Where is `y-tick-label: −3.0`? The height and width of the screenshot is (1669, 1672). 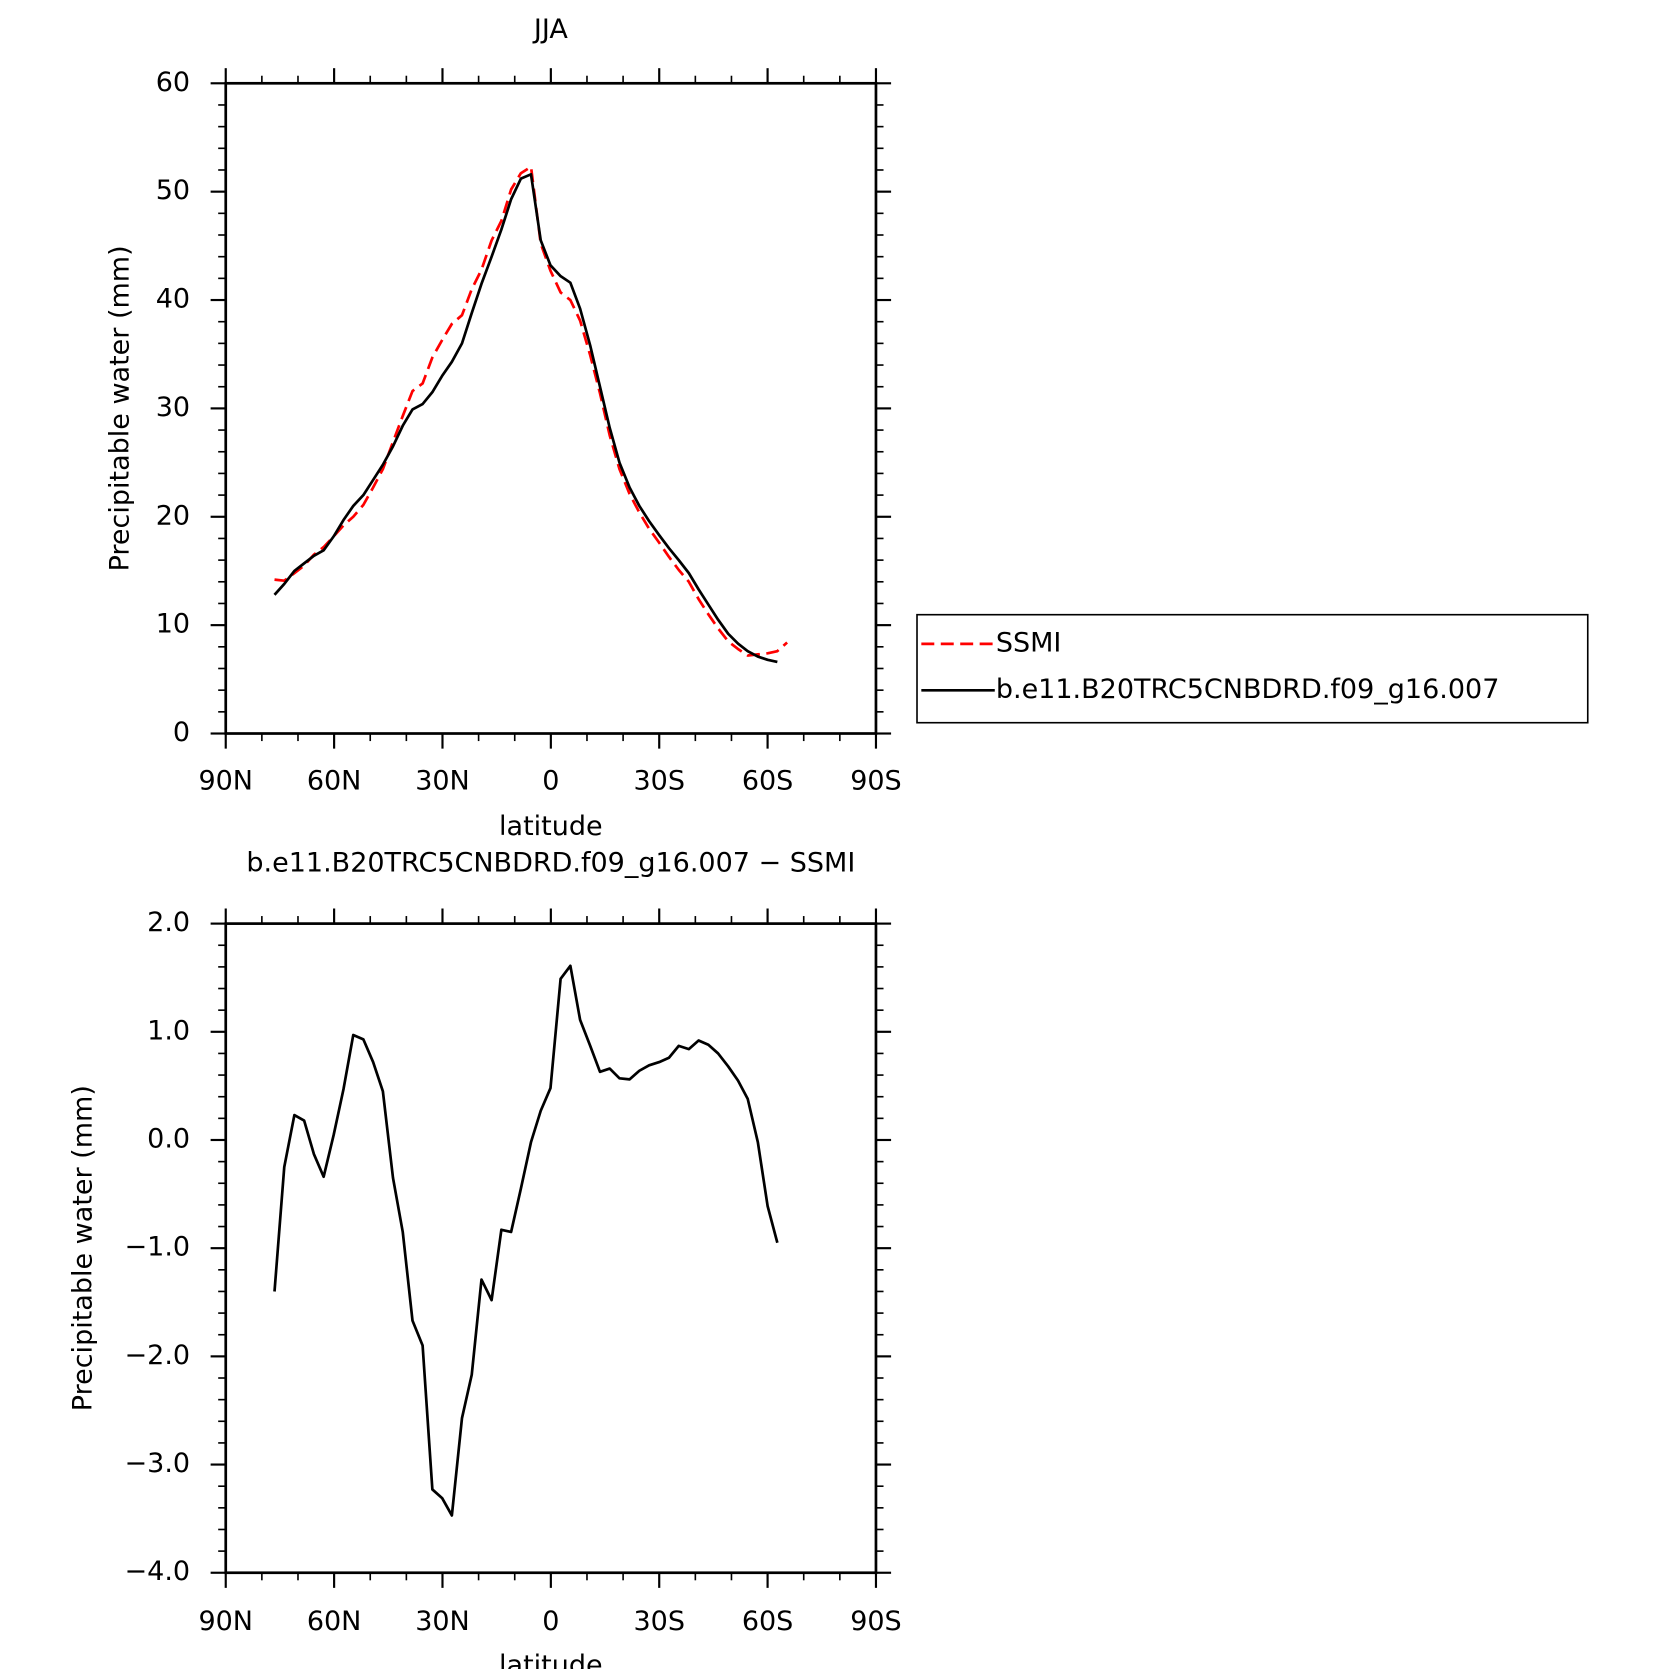
y-tick-label: −3.0 is located at coordinates (158, 1463).